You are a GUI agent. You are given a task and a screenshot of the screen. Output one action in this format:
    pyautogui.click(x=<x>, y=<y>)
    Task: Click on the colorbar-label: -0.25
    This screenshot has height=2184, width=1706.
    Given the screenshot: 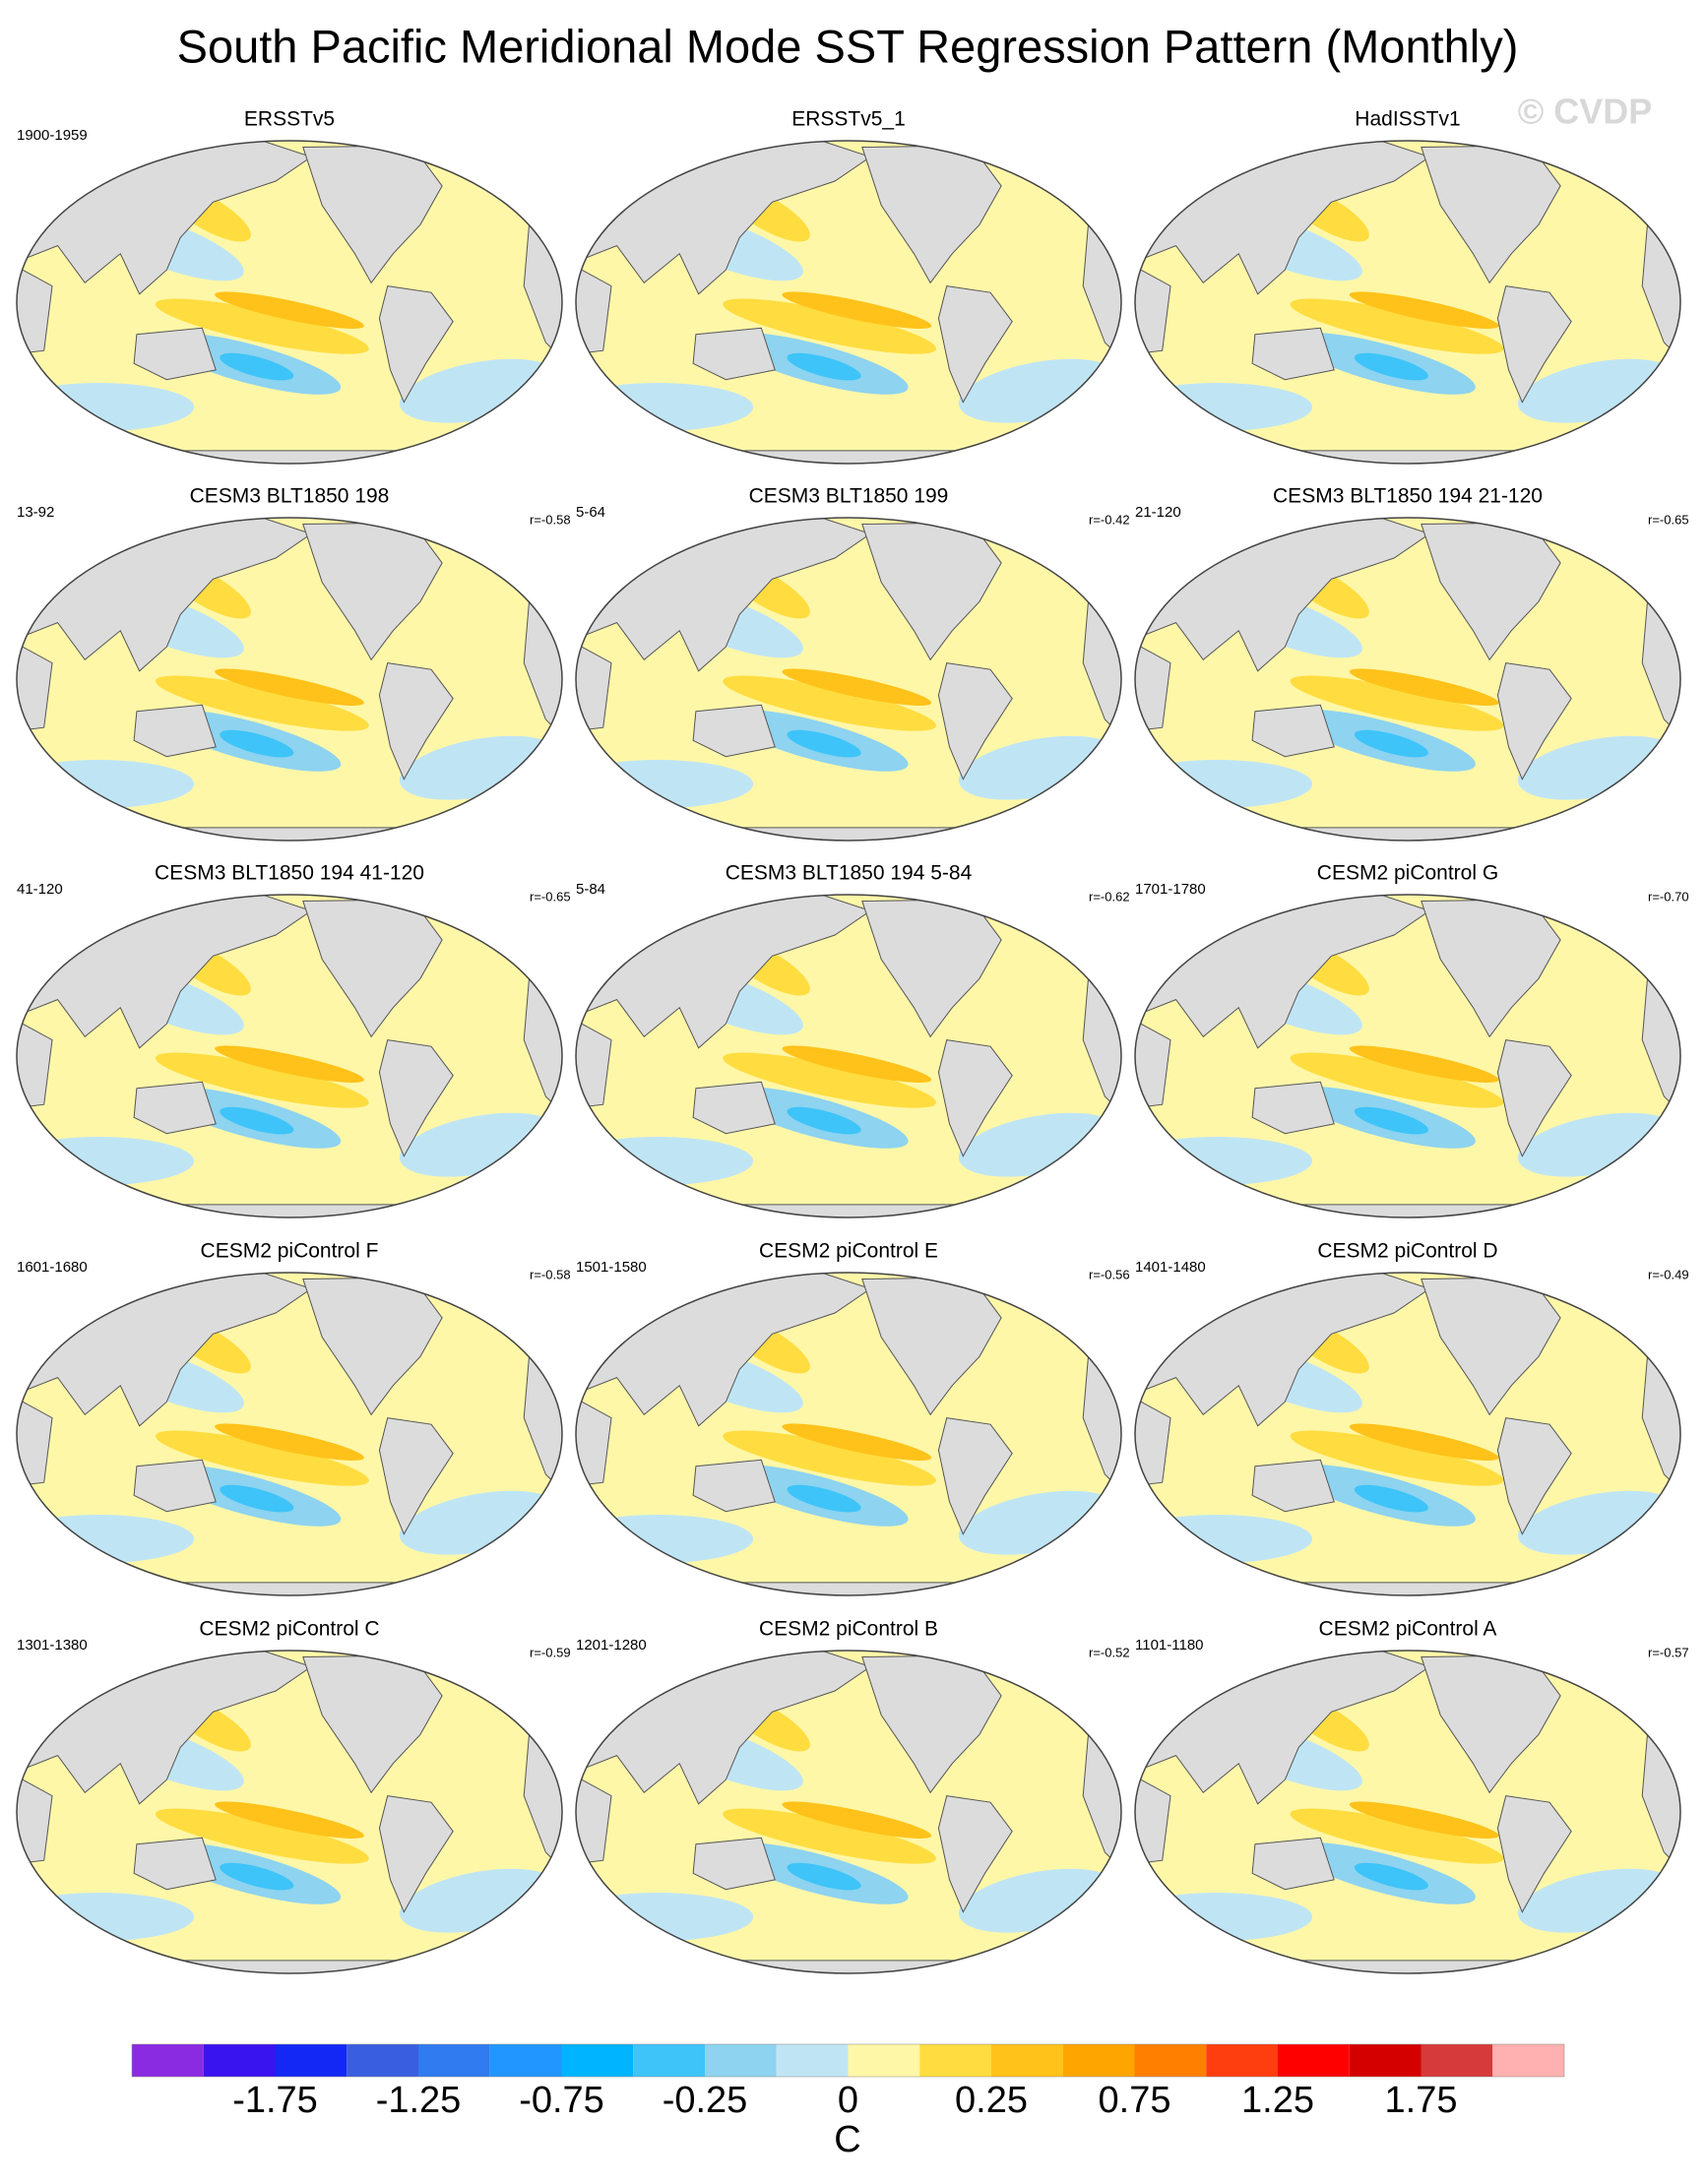 What is the action you would take?
    pyautogui.click(x=705, y=2100)
    